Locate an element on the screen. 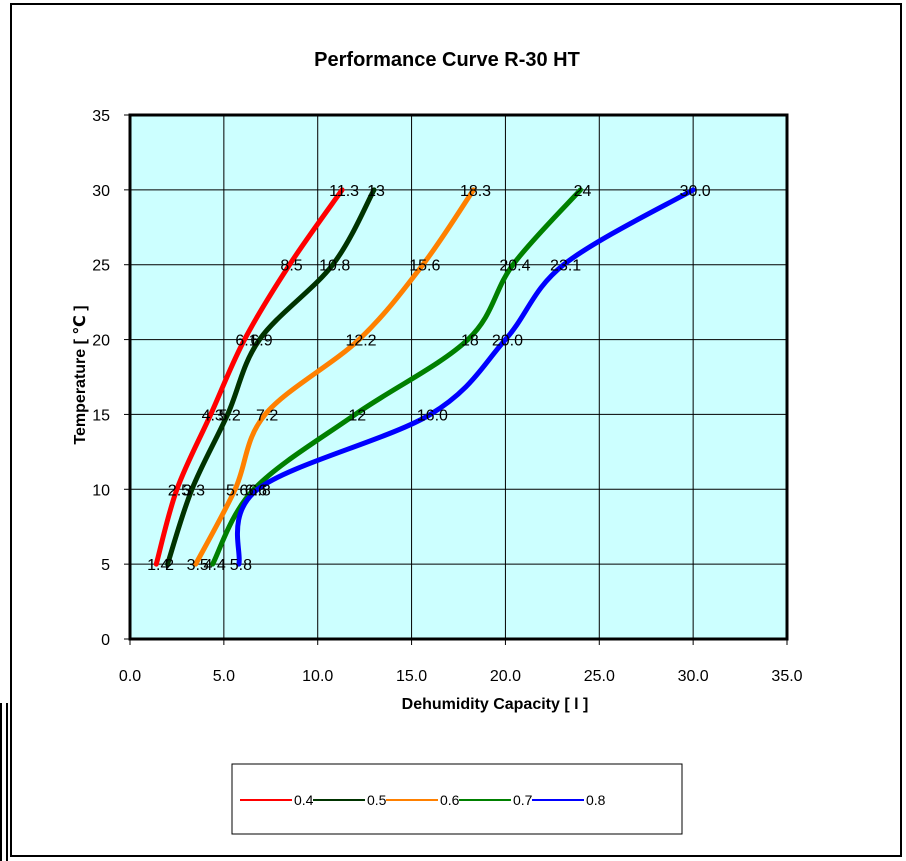 The width and height of the screenshot is (906, 861). data-label: 12 is located at coordinates (357, 415).